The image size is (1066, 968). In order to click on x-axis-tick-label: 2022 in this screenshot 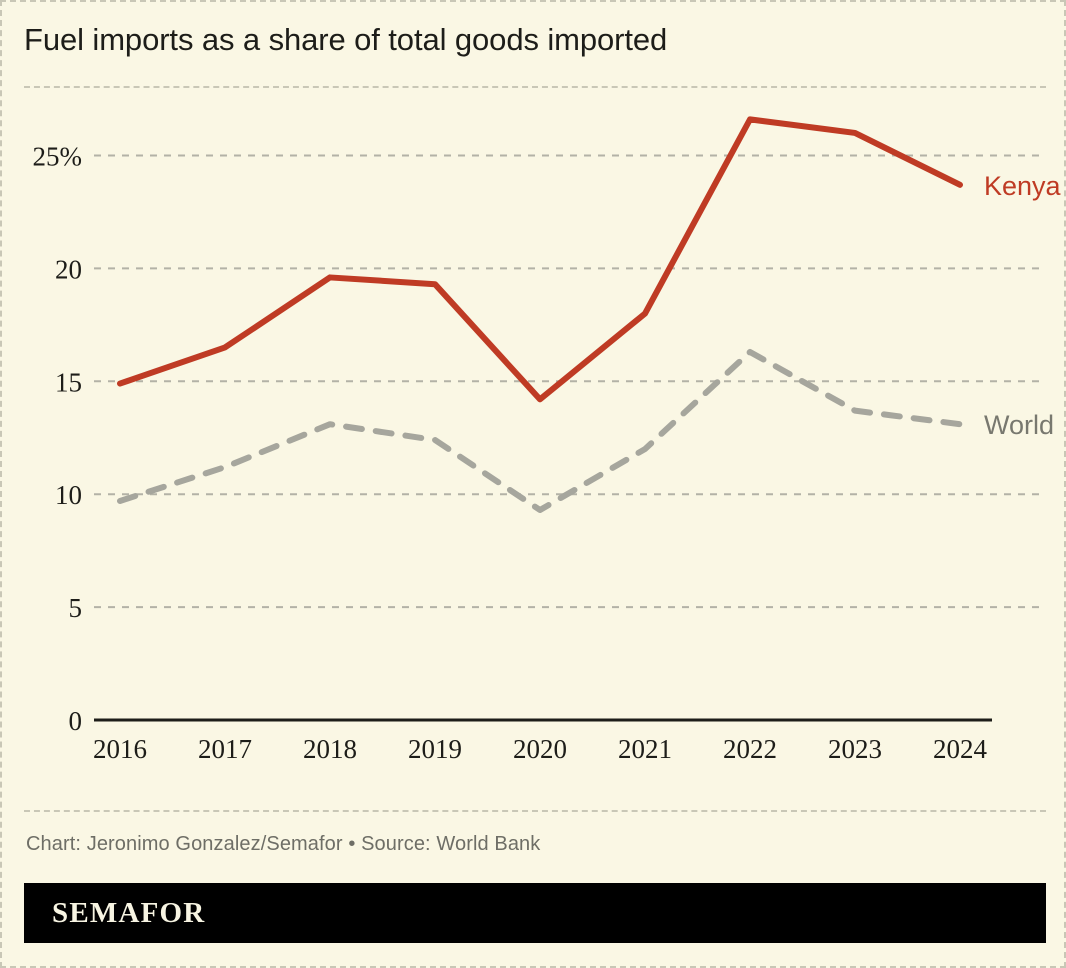, I will do `click(750, 749)`.